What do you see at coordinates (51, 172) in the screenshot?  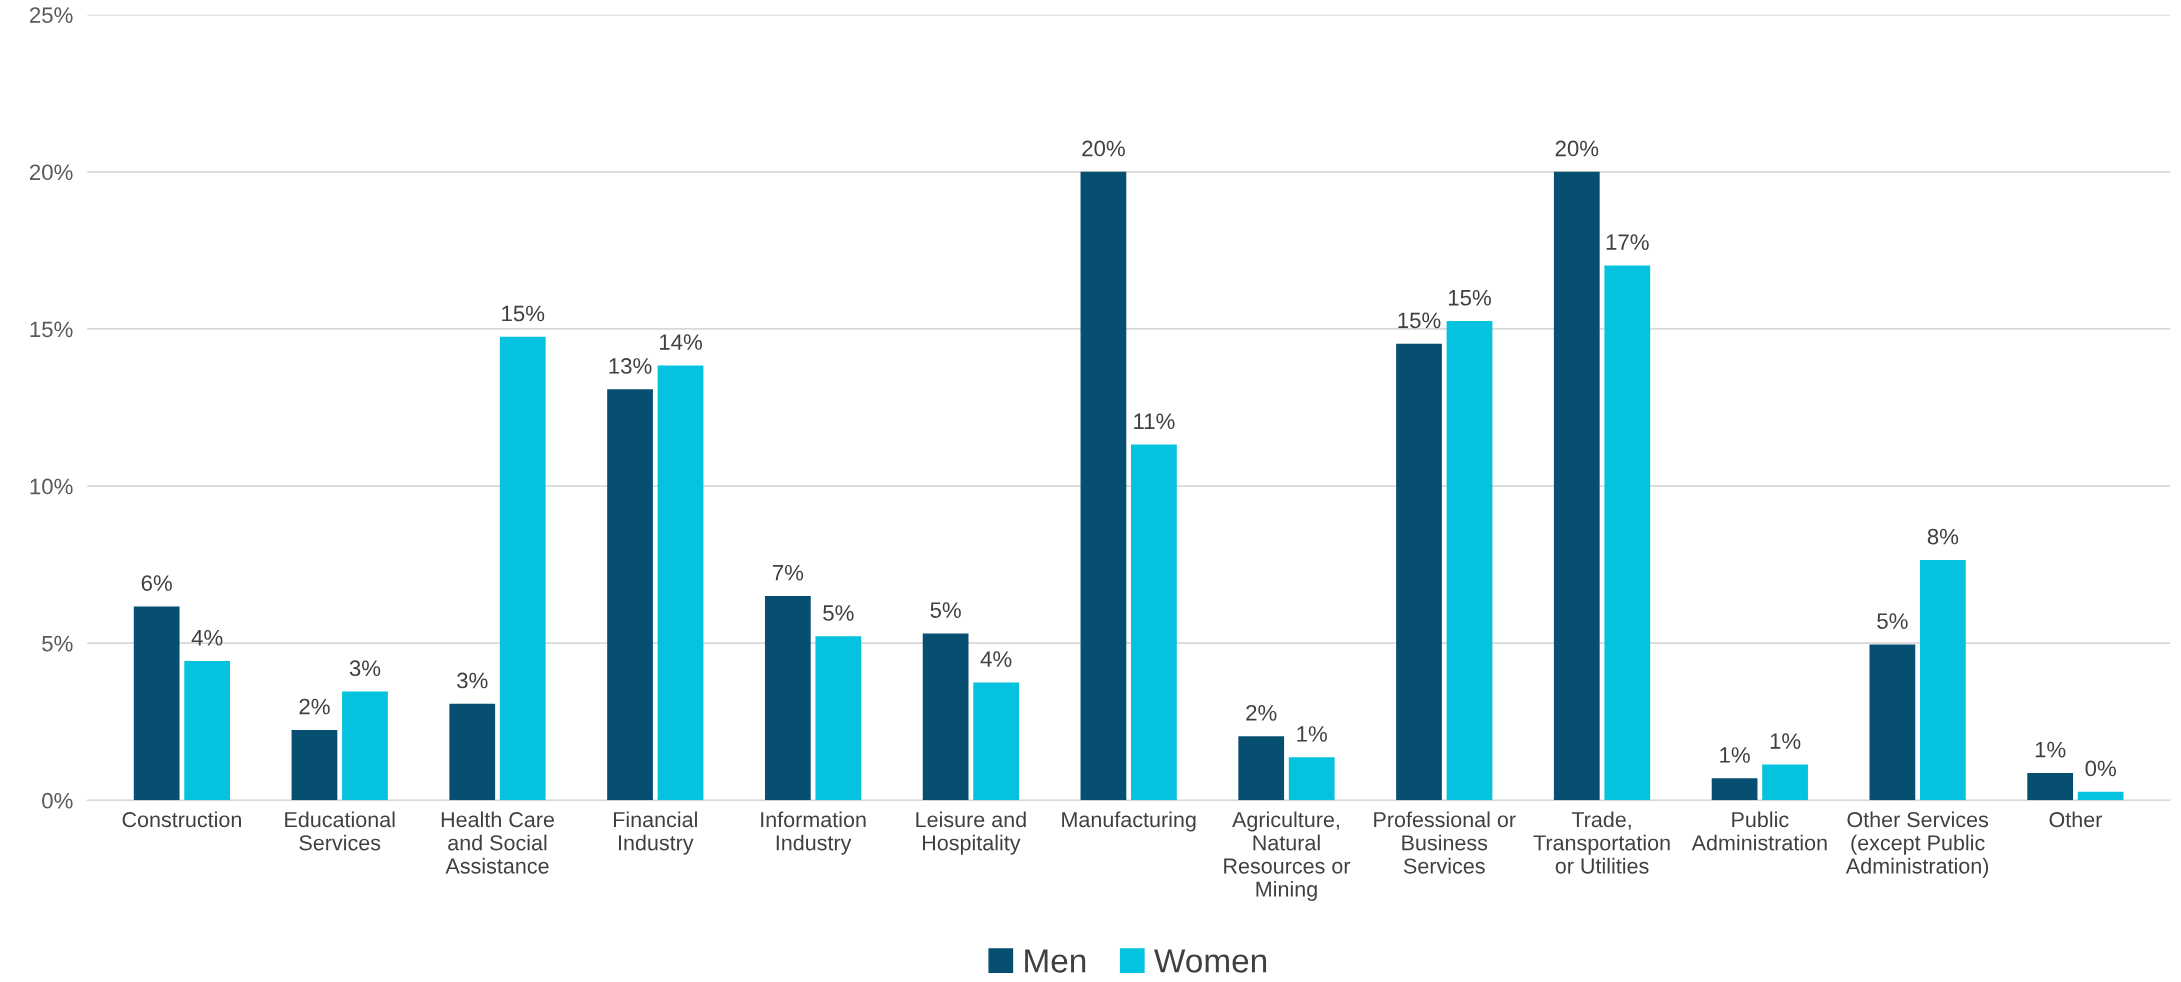 I see `y-tick-label: 20%` at bounding box center [51, 172].